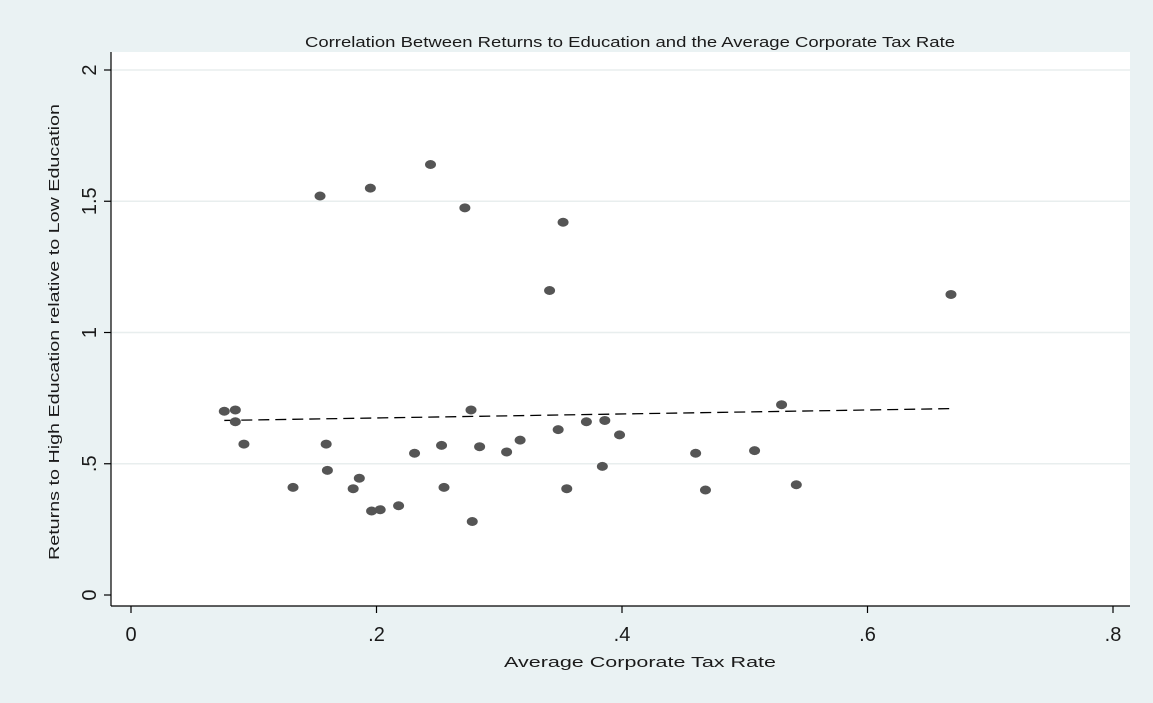 This screenshot has height=703, width=1153. Describe the element at coordinates (90, 201) in the screenshot. I see `y-tick-label: 1.5` at that location.